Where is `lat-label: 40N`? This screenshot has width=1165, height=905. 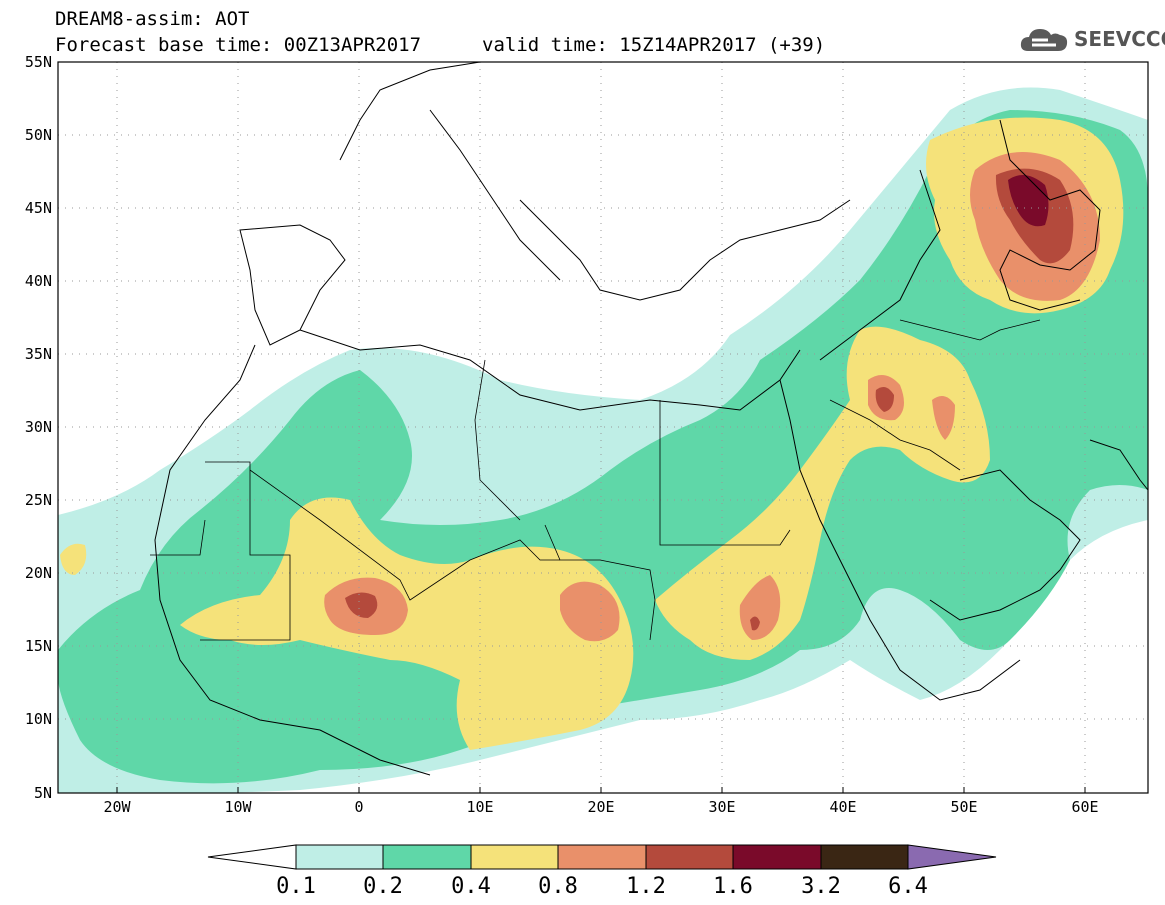
lat-label: 40N is located at coordinates (38, 281).